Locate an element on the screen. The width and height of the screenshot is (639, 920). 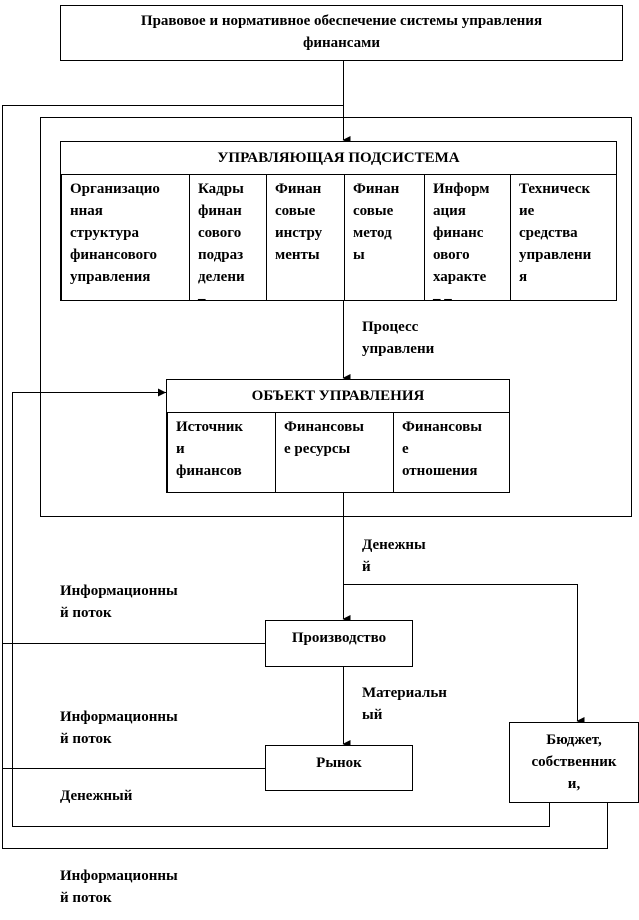
subsystem-column: Финан совые метод ы is located at coordinates (384, 237).